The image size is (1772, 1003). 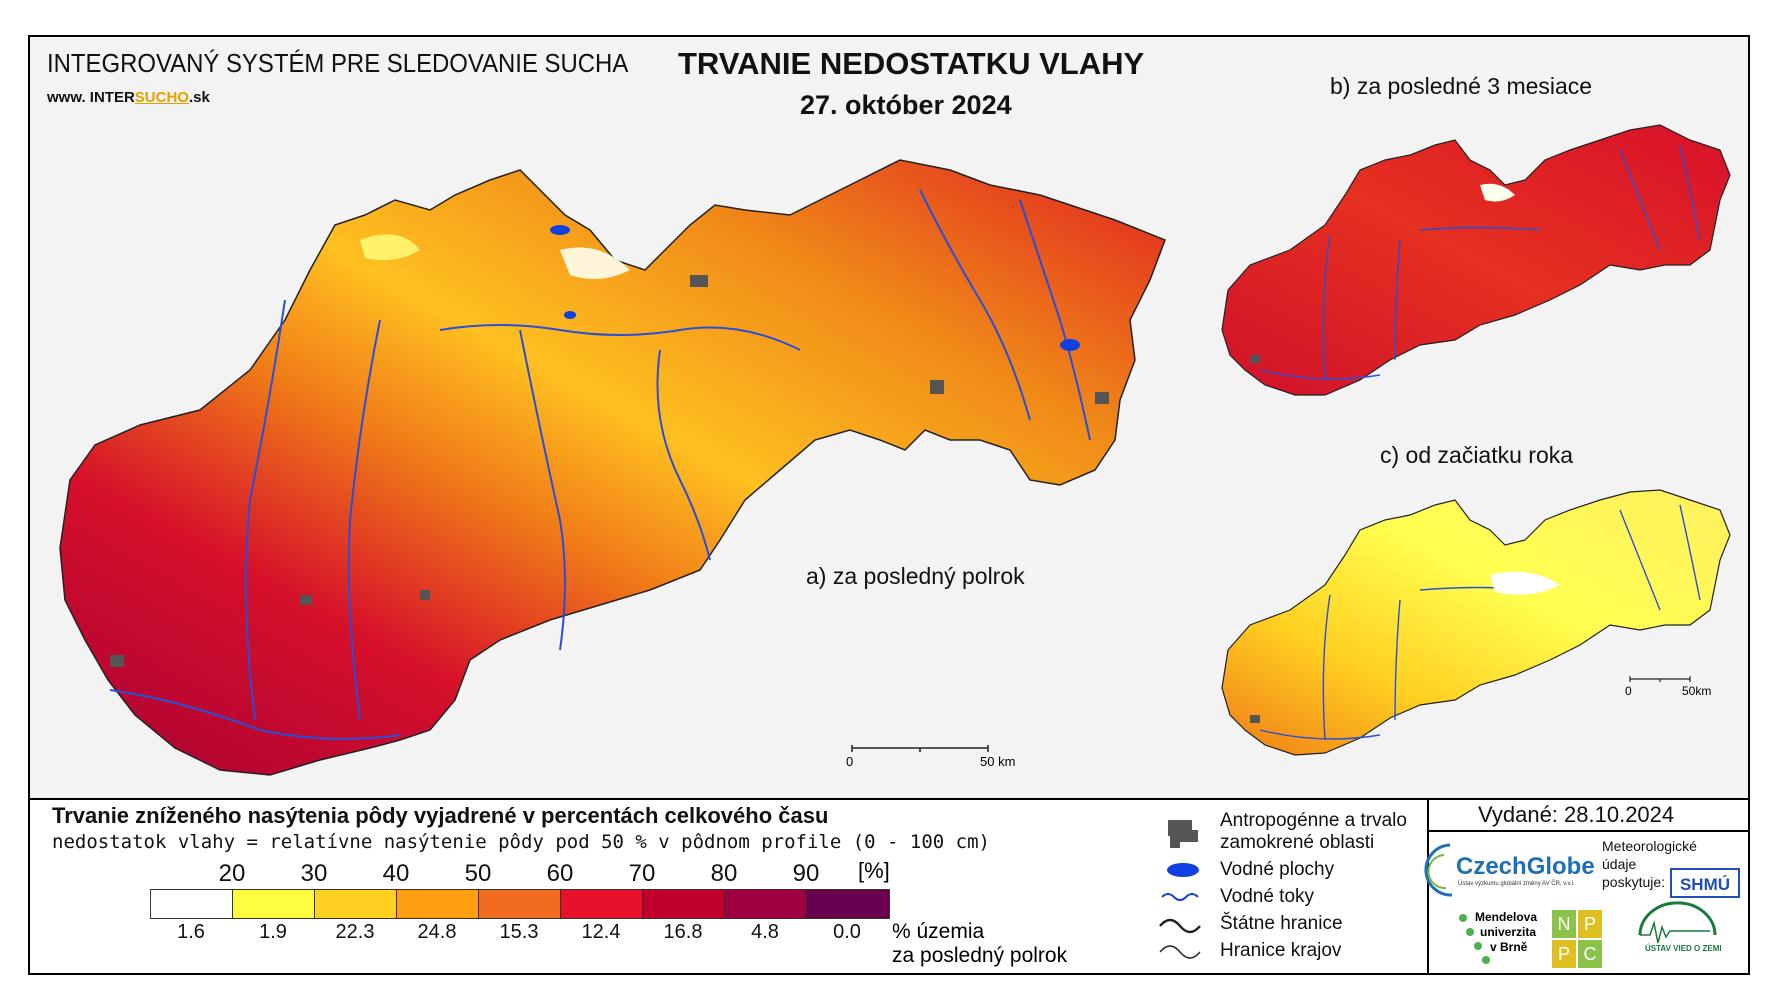 I want to click on legend-tick: 30, so click(x=314, y=873).